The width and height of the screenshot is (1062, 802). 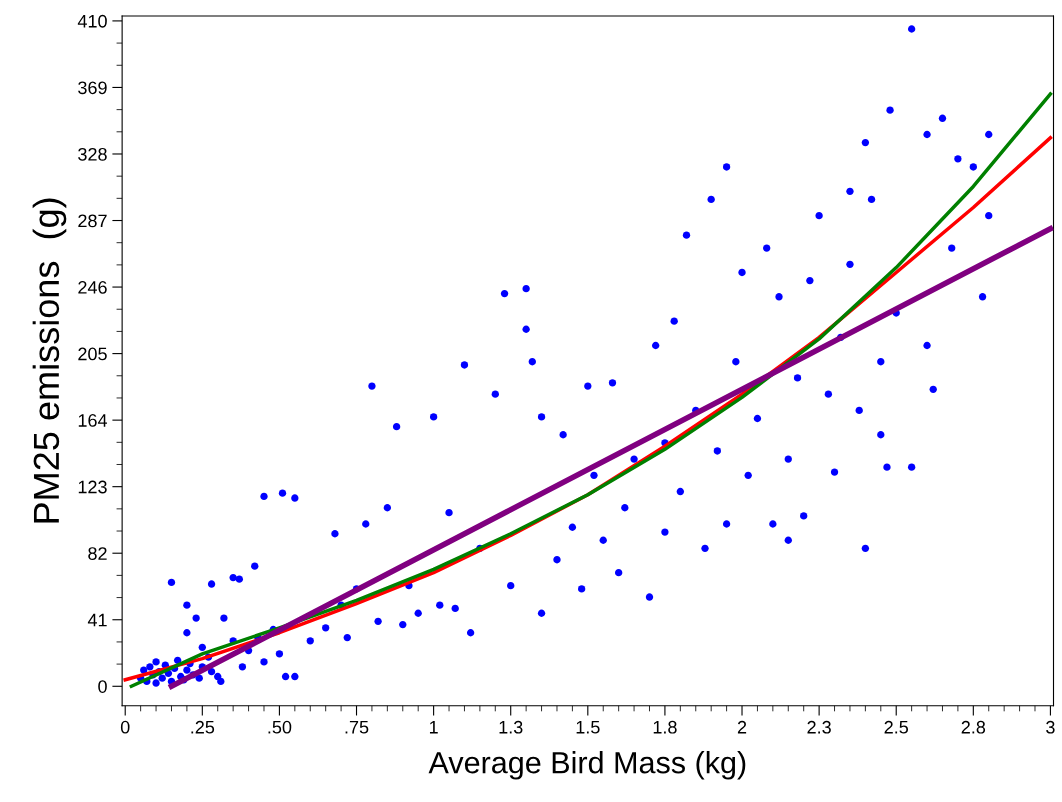 What do you see at coordinates (92, 88) in the screenshot?
I see `y-tick-label: 369` at bounding box center [92, 88].